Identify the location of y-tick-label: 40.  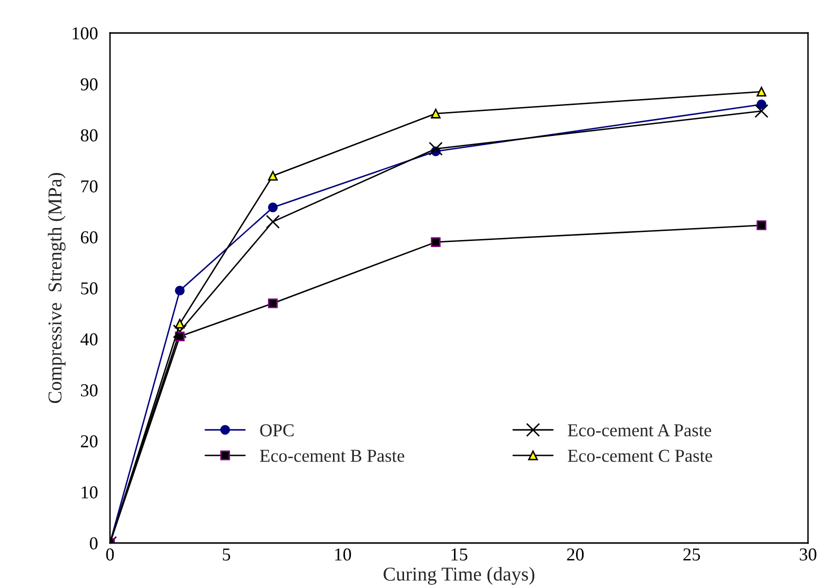
(89, 339).